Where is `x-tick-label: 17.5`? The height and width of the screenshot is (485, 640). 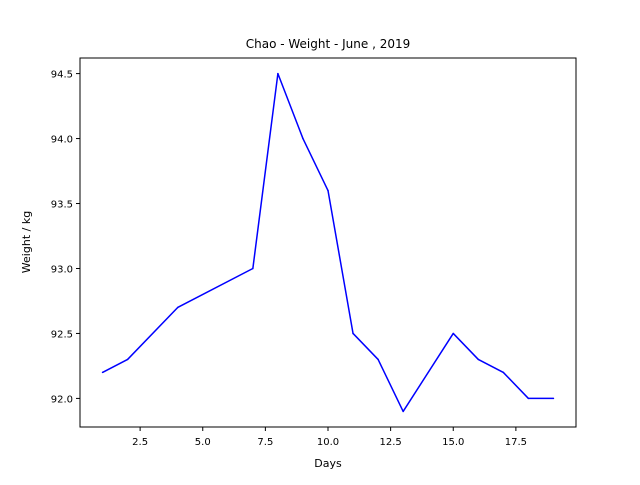
x-tick-label: 17.5 is located at coordinates (516, 442).